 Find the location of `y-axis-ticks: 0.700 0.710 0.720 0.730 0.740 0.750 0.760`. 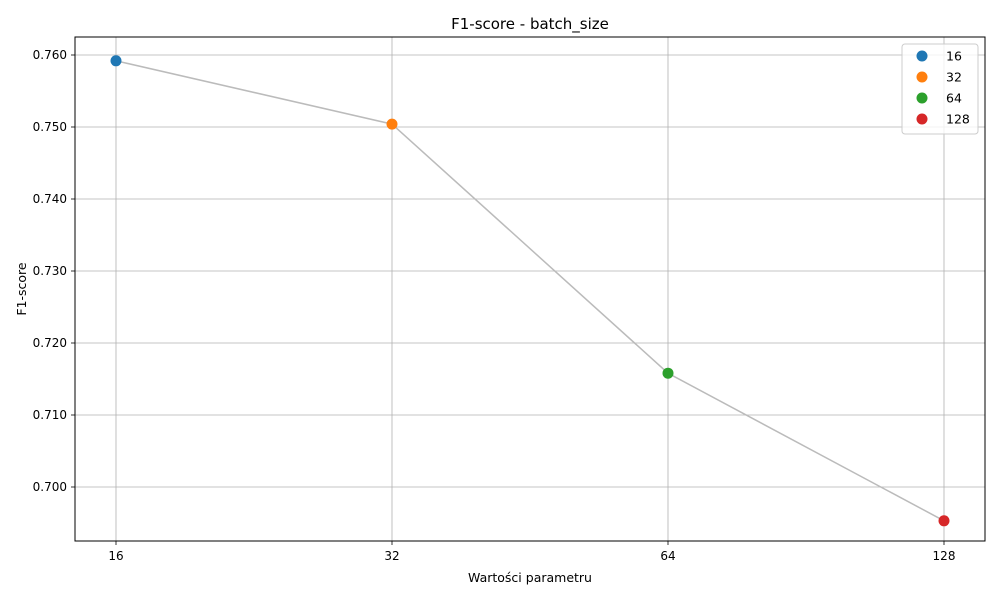

y-axis-ticks: 0.700 0.710 0.720 0.730 0.740 0.750 0.760 is located at coordinates (54, 271).